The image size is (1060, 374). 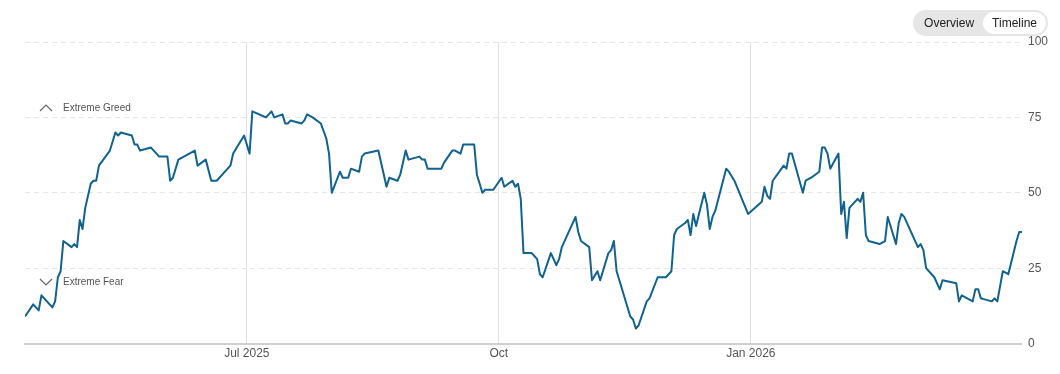 What do you see at coordinates (1034, 192) in the screenshot?
I see `y-tick-label: 50` at bounding box center [1034, 192].